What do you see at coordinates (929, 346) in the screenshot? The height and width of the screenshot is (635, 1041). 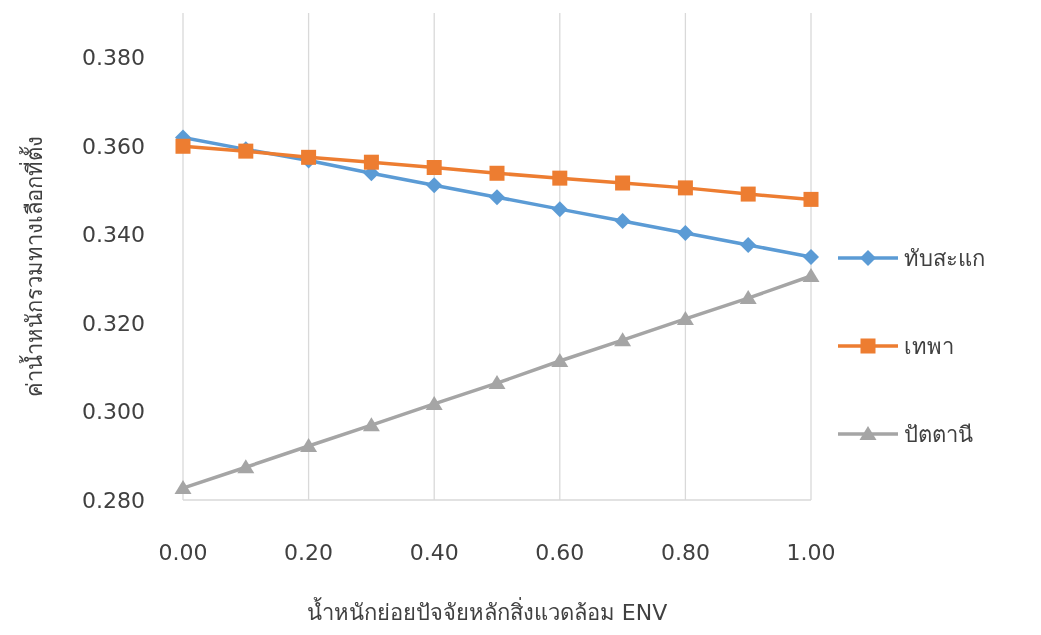 I see `legend-label: เทพา` at bounding box center [929, 346].